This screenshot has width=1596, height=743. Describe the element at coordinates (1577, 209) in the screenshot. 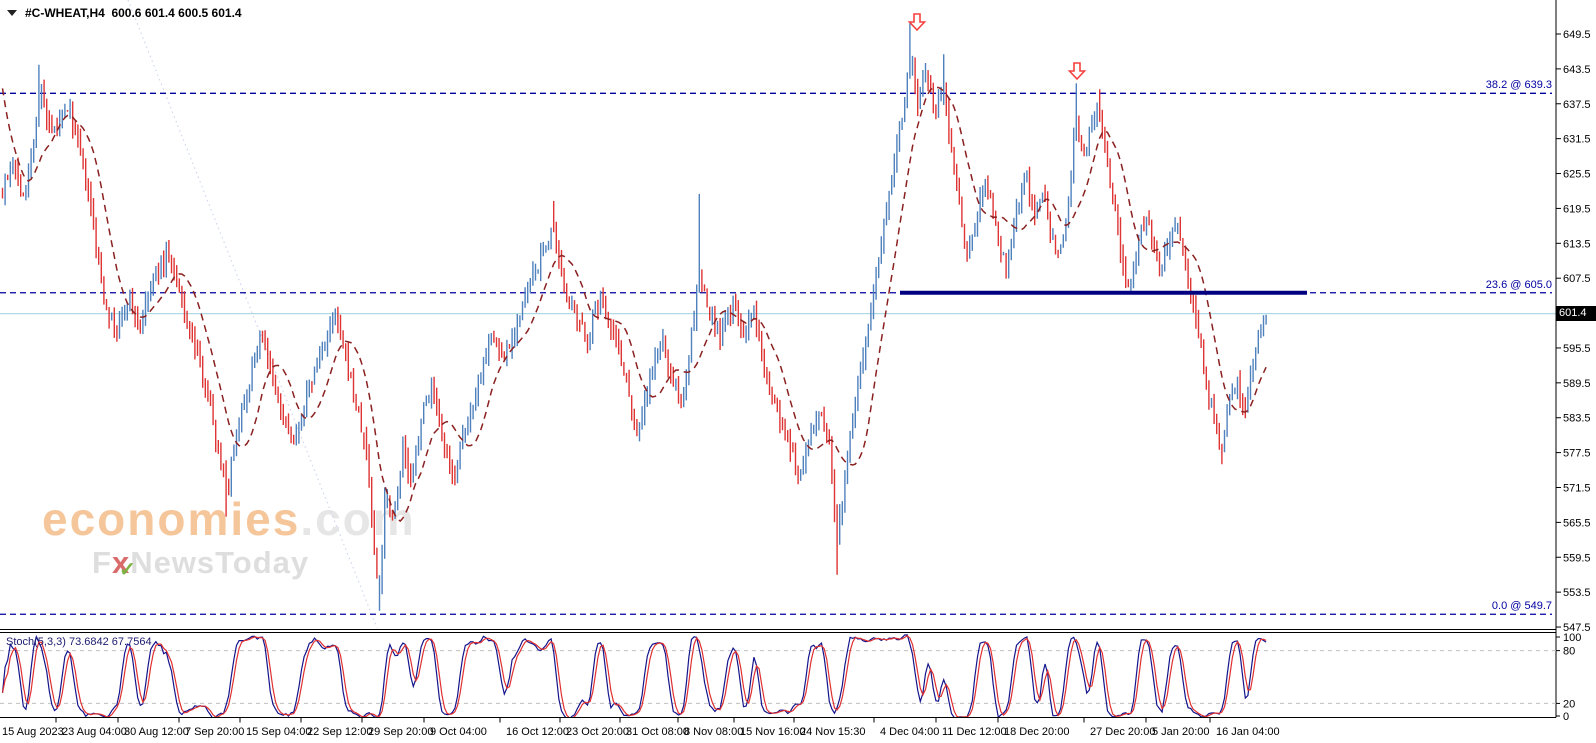

I see `price-axis-label: 619.5` at that location.